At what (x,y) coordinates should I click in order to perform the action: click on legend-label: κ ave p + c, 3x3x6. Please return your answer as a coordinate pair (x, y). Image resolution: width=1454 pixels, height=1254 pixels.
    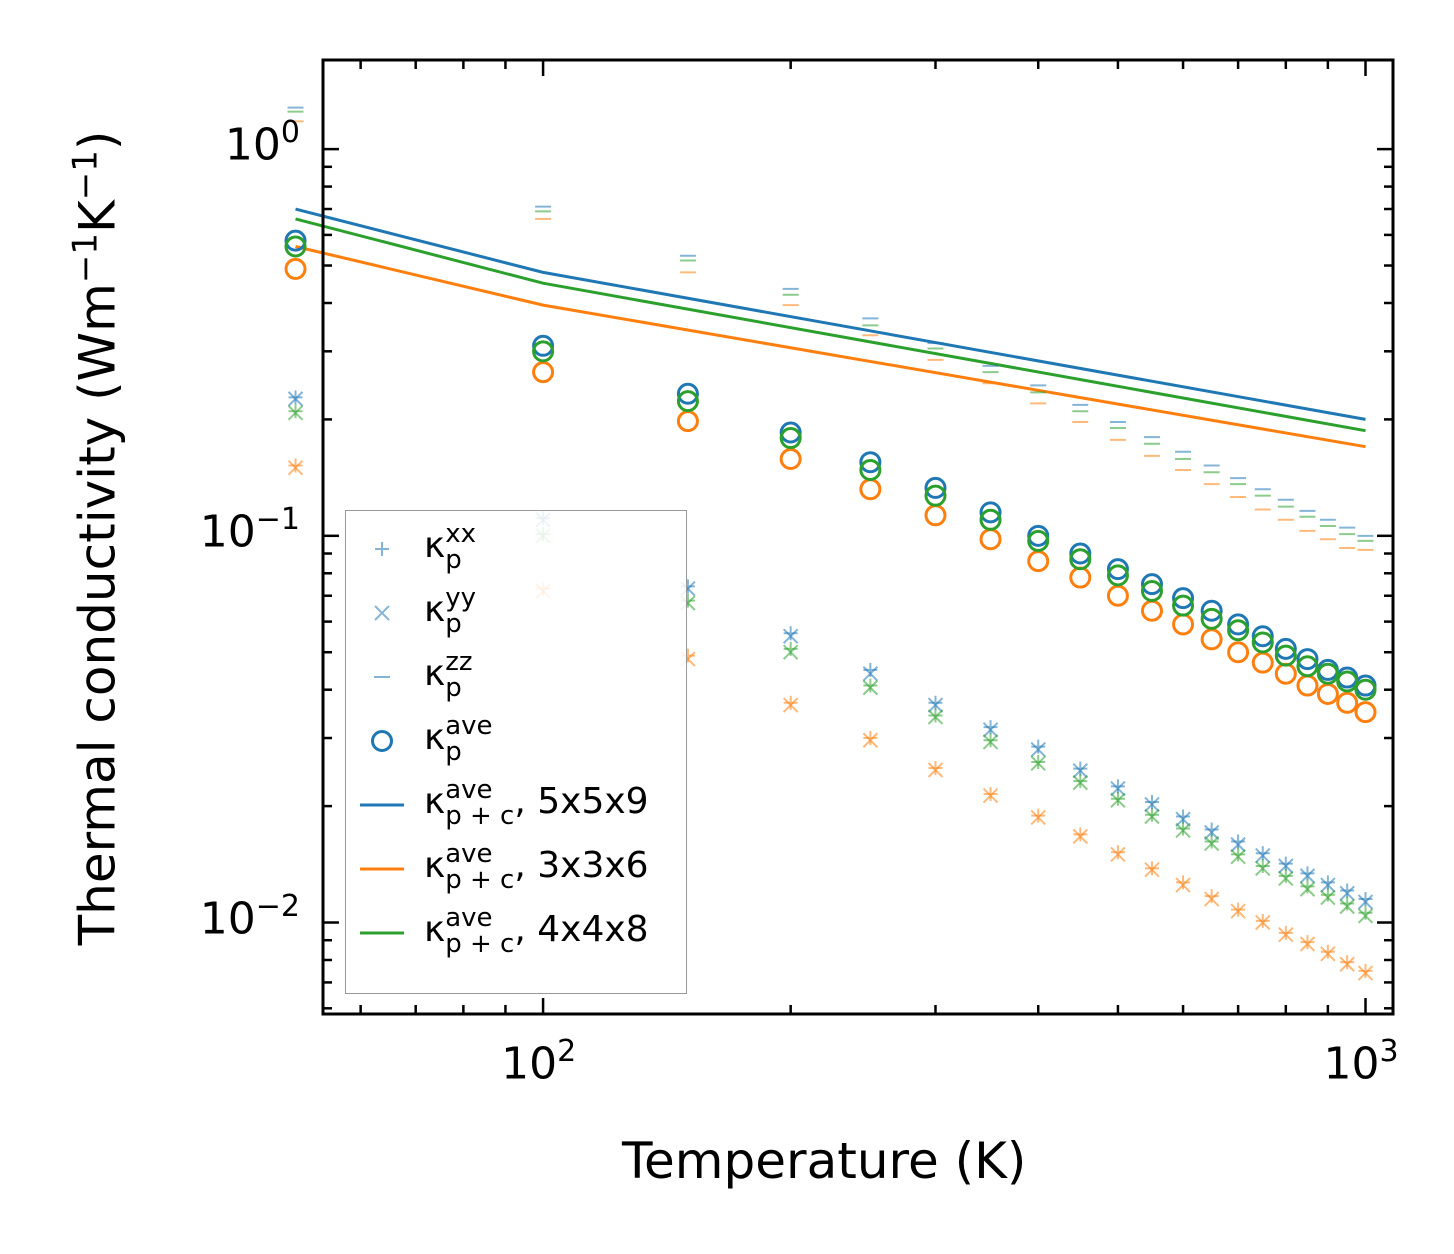
    Looking at the image, I should click on (536, 867).